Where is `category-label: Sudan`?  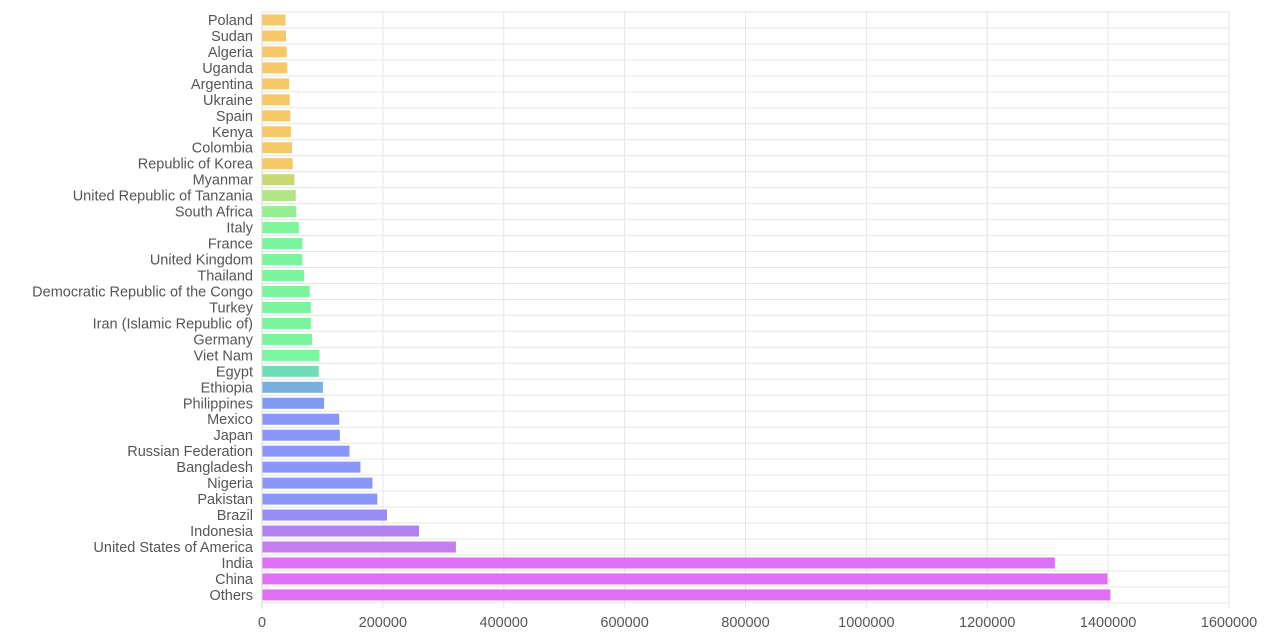 category-label: Sudan is located at coordinates (232, 37).